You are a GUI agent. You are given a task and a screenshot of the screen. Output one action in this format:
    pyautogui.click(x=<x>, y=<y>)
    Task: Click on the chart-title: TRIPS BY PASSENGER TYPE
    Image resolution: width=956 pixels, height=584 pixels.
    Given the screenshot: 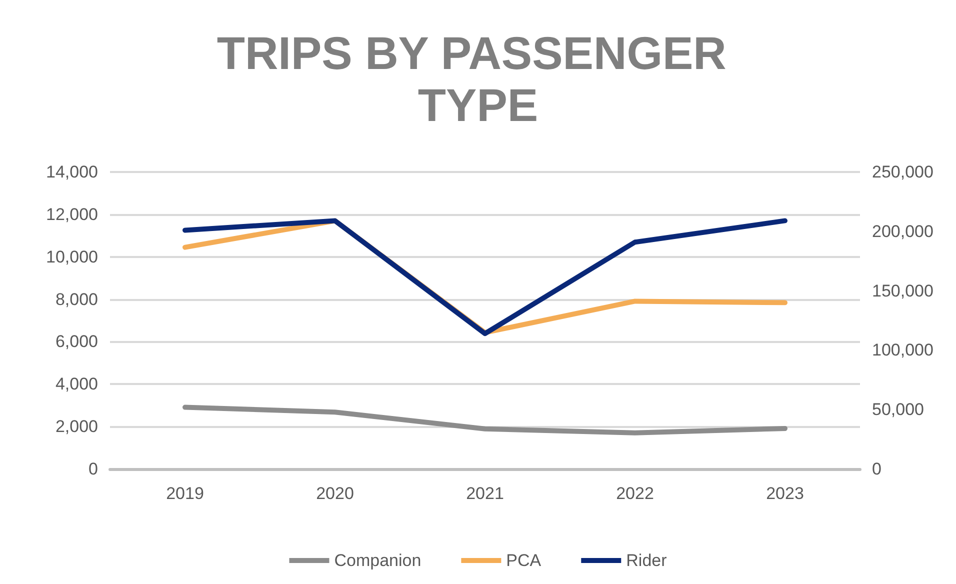 What is the action you would take?
    pyautogui.click(x=478, y=79)
    